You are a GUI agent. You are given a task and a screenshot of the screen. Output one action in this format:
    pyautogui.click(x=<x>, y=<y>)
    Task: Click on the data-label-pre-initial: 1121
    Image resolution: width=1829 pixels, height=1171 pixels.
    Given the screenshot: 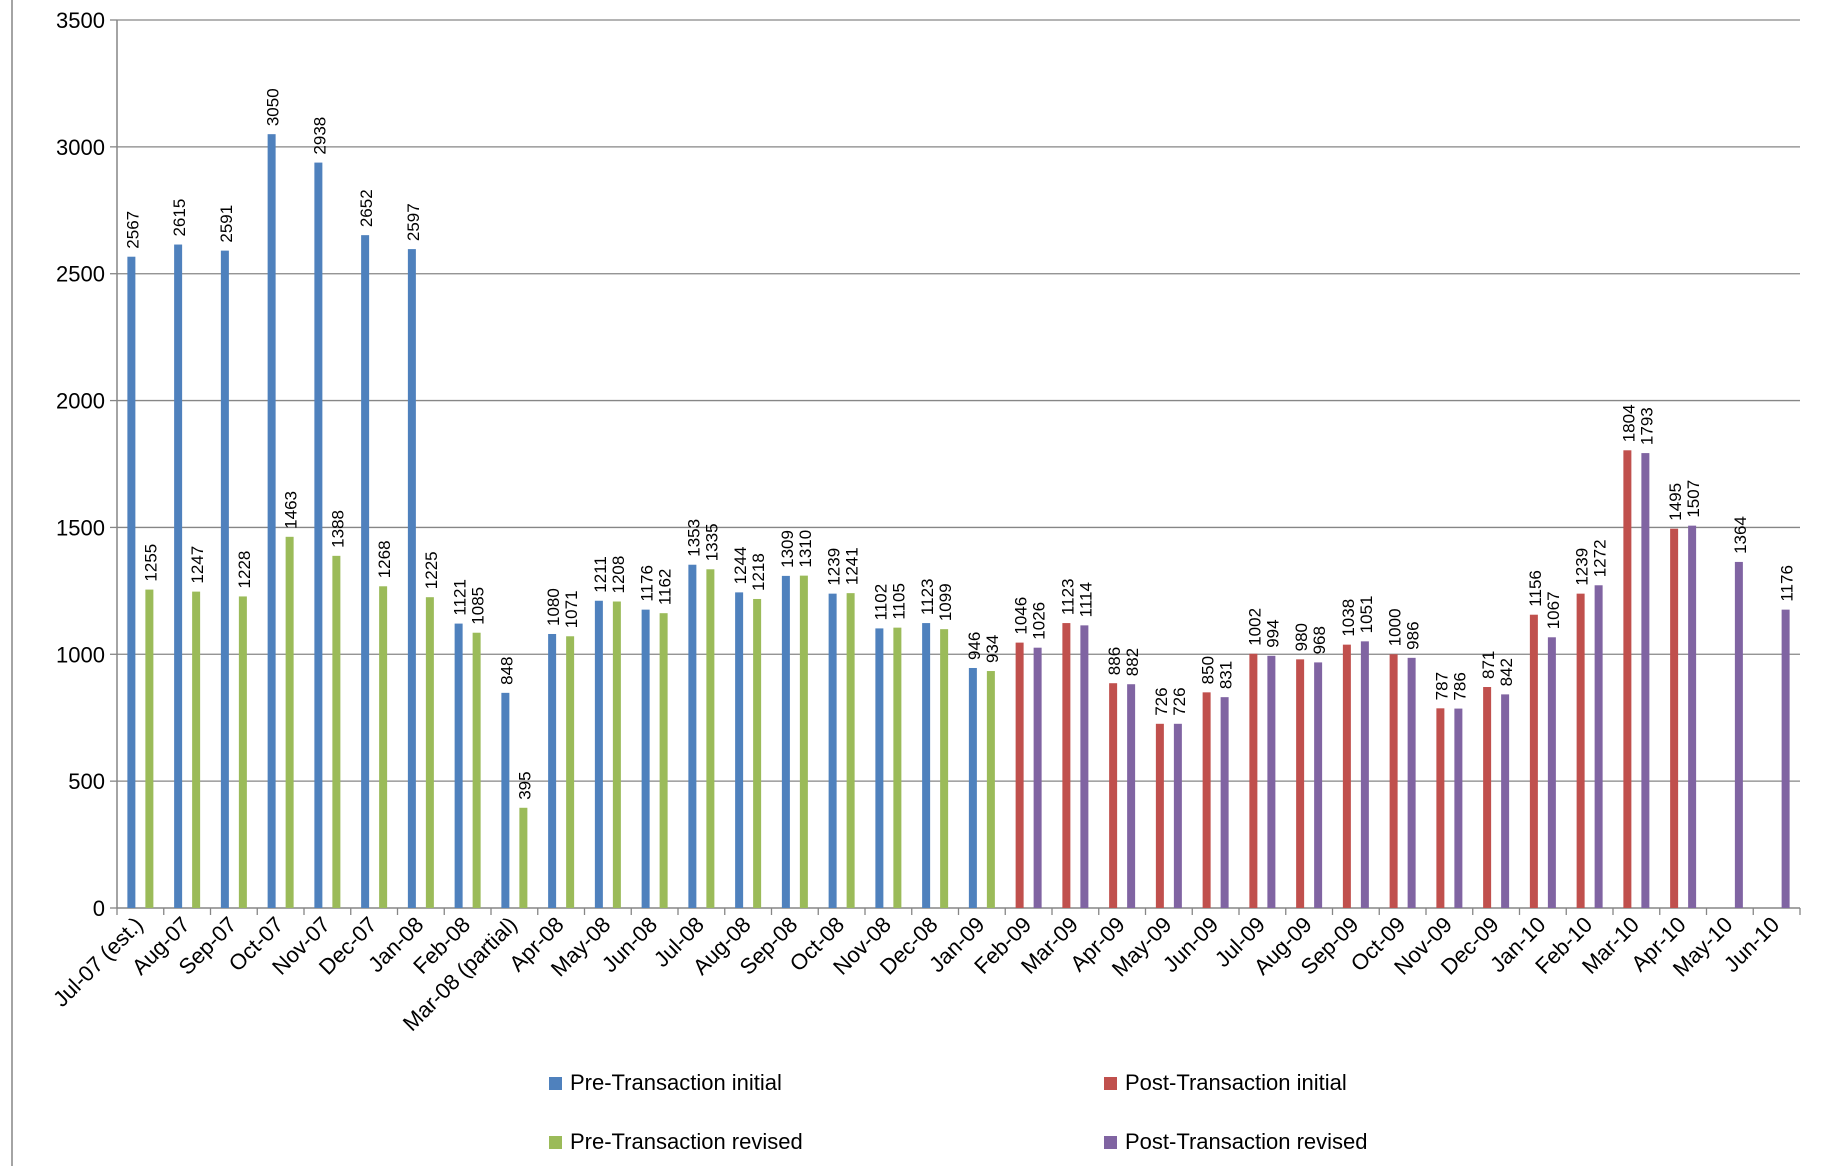 What is the action you would take?
    pyautogui.click(x=460, y=597)
    